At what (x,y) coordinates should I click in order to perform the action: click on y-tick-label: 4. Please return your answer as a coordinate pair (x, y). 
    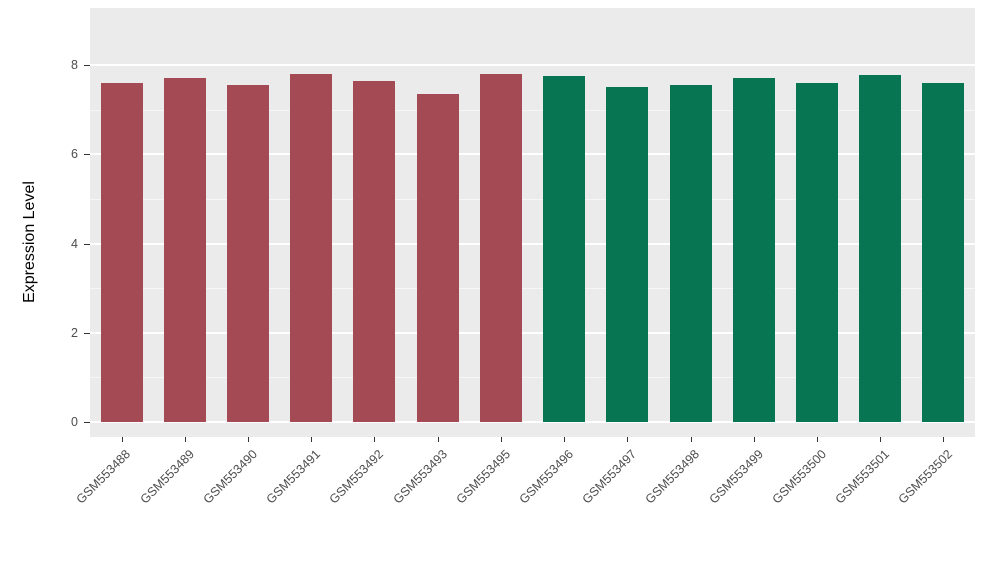
    Looking at the image, I should click on (74, 243).